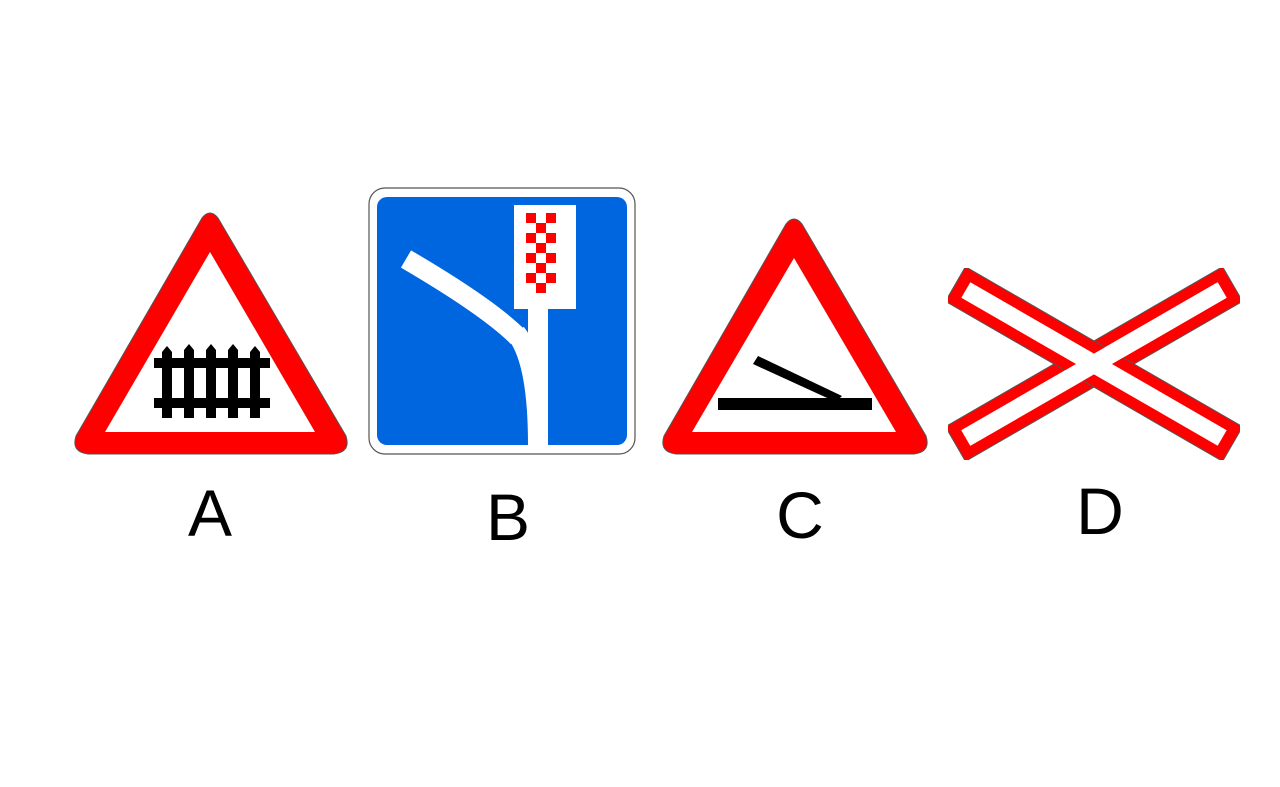 This screenshot has width=1280, height=787. I want to click on emergency-stopping-lane-icon, so click(488, 326).